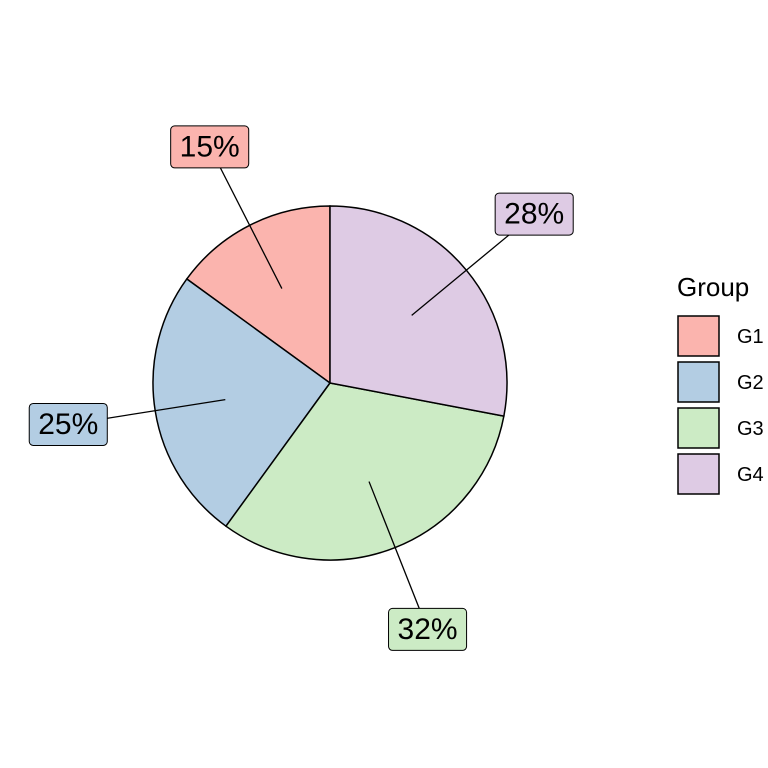  I want to click on pie-slice, so click(418, 311).